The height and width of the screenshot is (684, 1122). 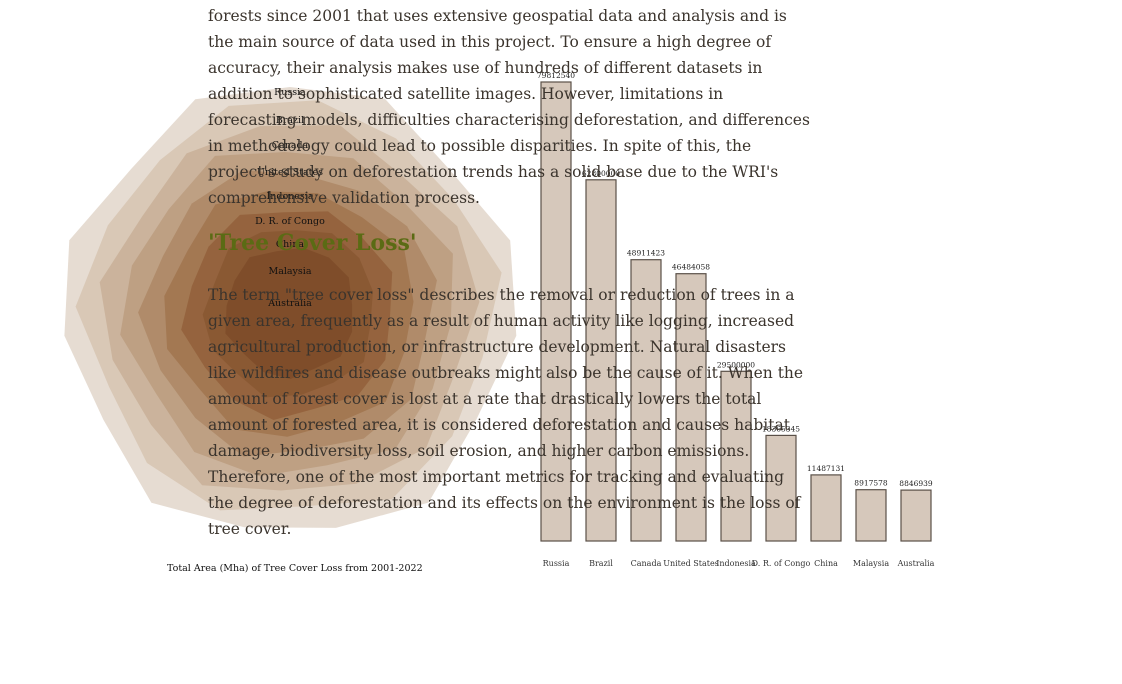 What do you see at coordinates (691, 267) in the screenshot?
I see `bar-value-label: 46484058` at bounding box center [691, 267].